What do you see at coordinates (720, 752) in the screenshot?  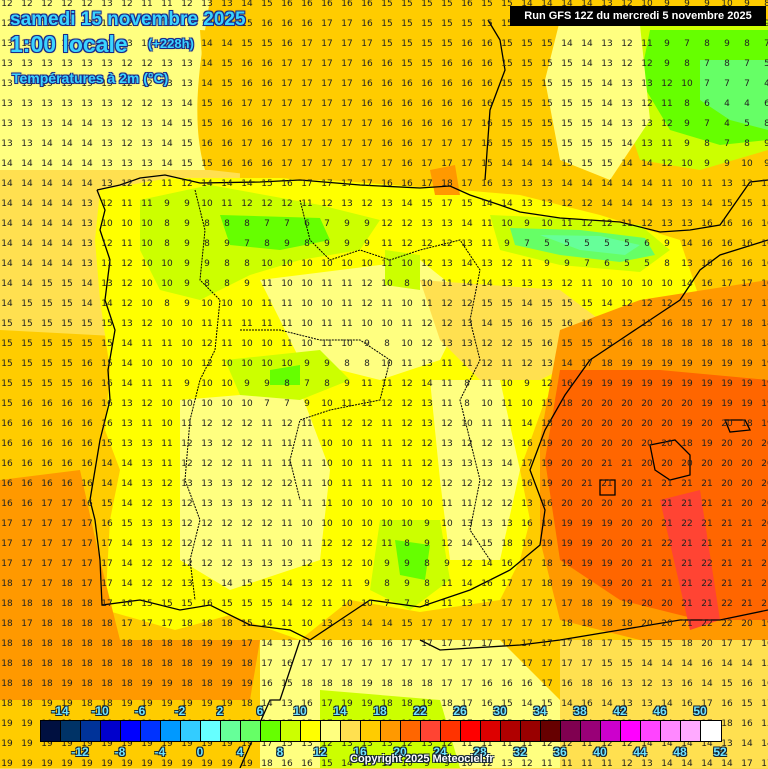 I see `legend-label-bottom: 52` at bounding box center [720, 752].